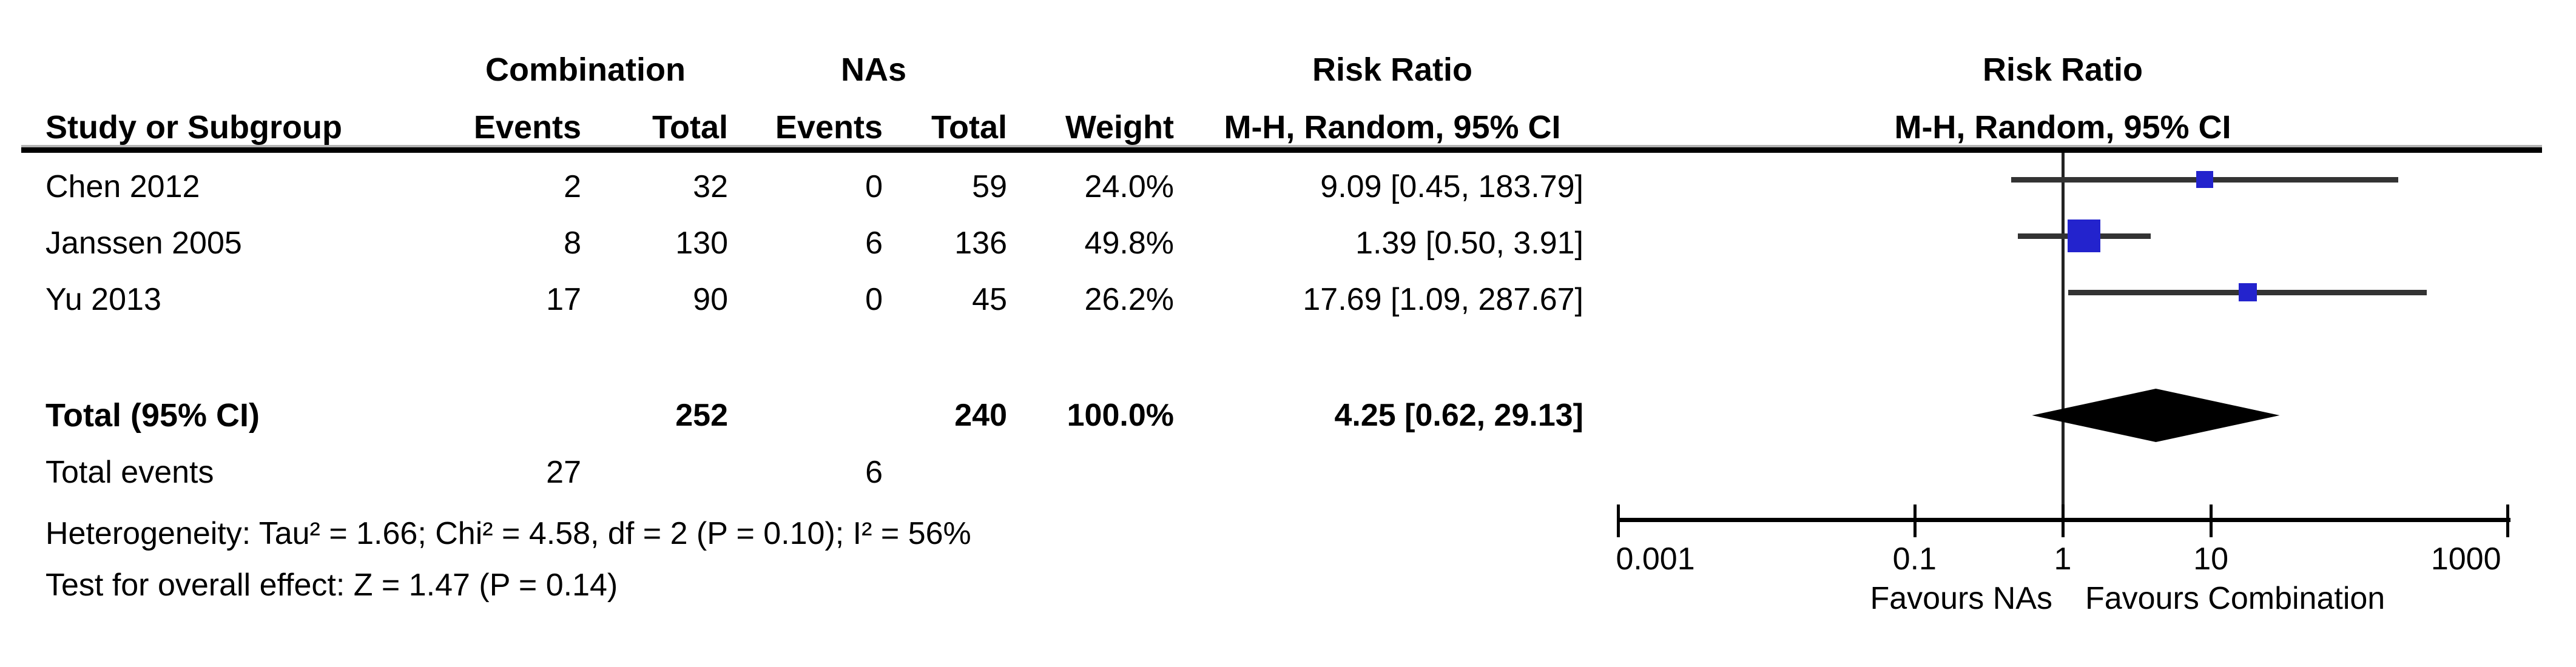 The height and width of the screenshot is (667, 2576). I want to click on cell-weight: 26.2%, so click(1129, 299).